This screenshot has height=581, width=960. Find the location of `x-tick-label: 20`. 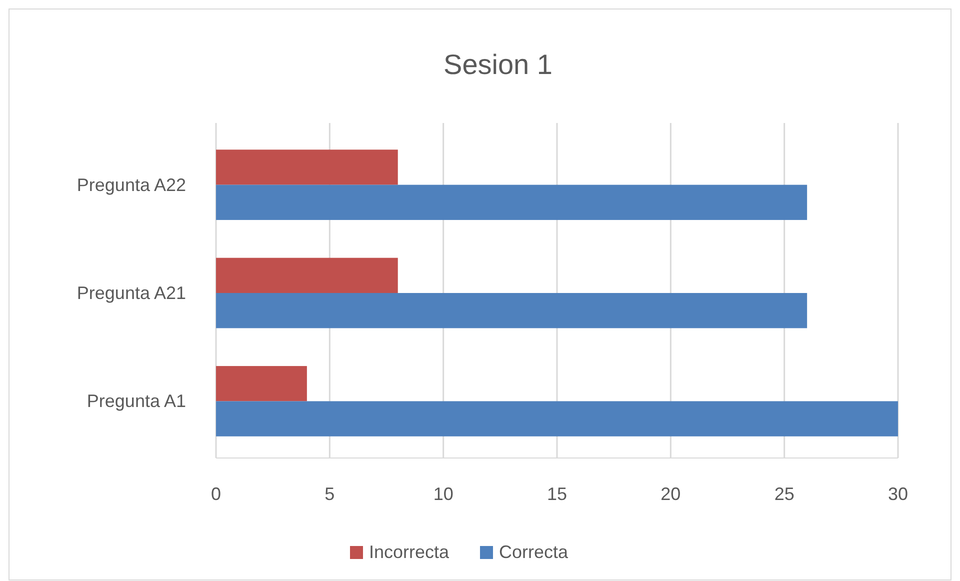

x-tick-label: 20 is located at coordinates (670, 494).